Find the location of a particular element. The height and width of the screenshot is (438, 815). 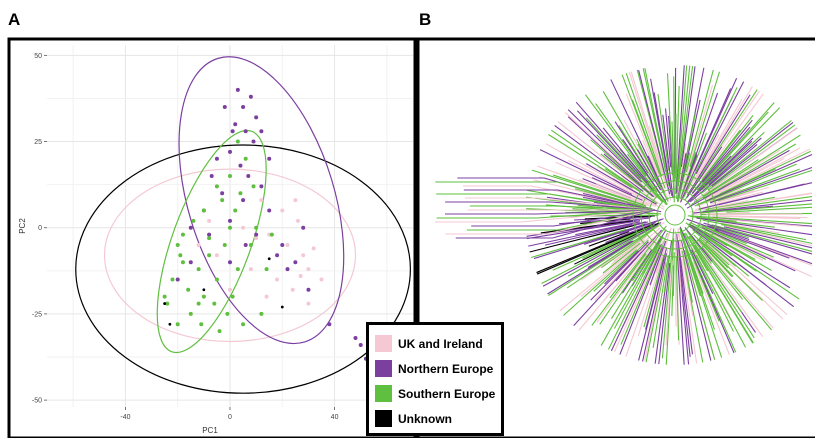

legend-item-uk-ireland: UK and Ireland is located at coordinates (429, 343).